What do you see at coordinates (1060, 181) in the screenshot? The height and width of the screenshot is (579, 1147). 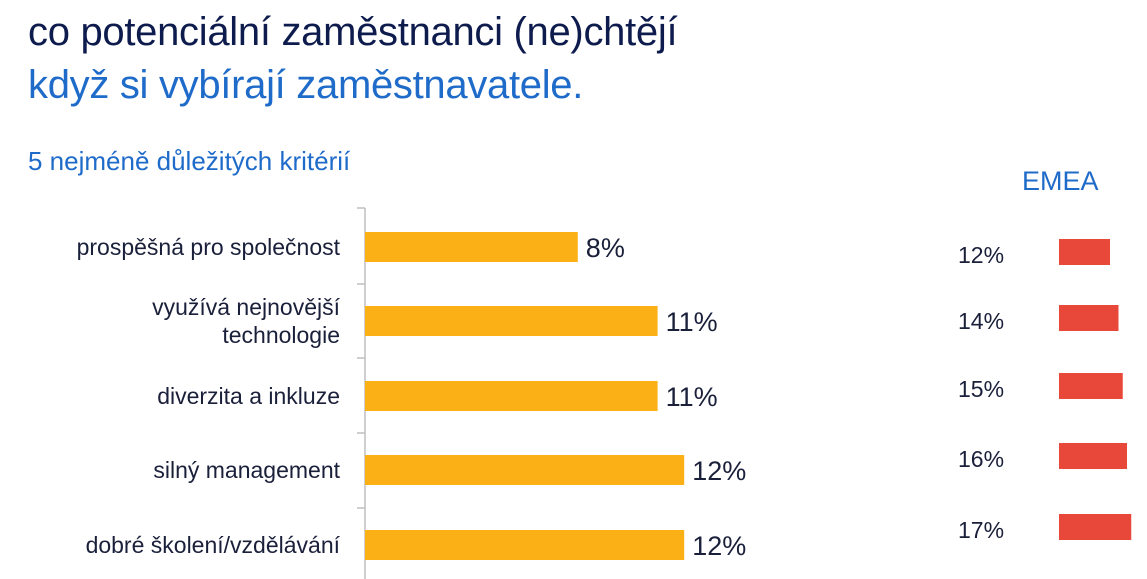 I see `emea-header: EMEA` at bounding box center [1060, 181].